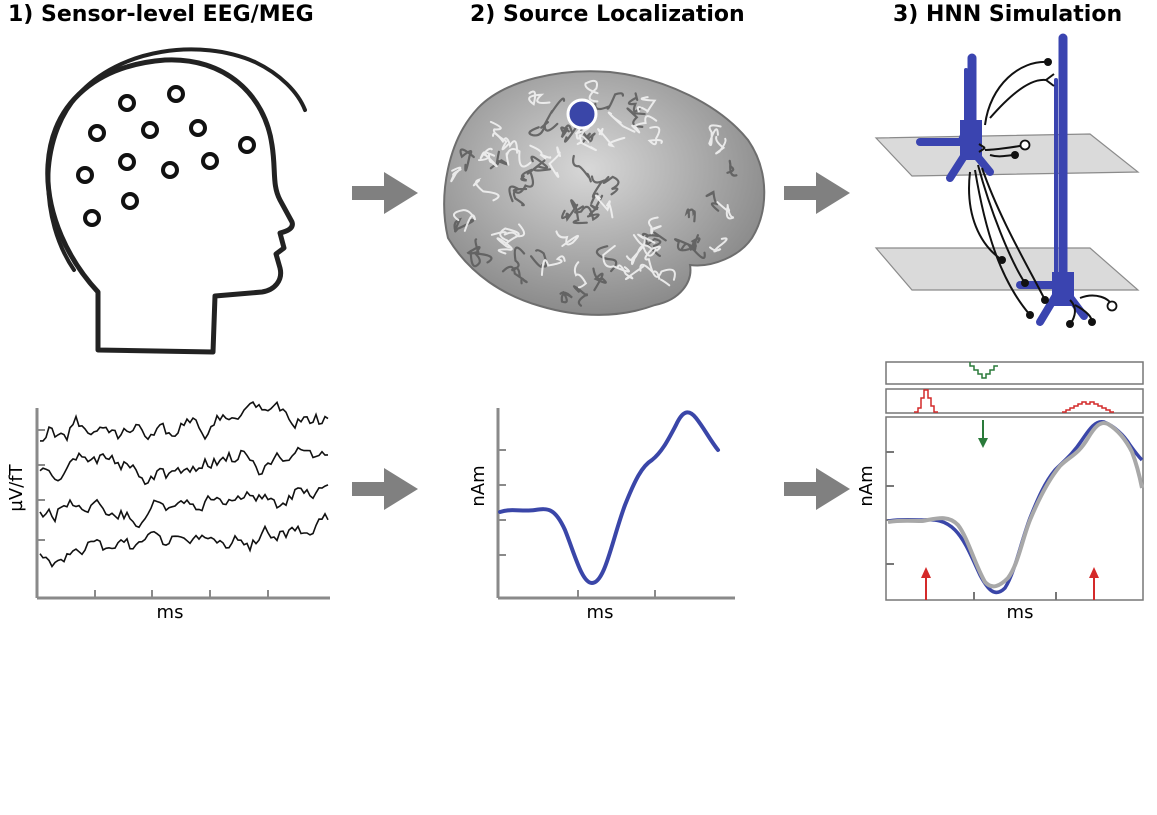 Image resolution: width=1157 pixels, height=815 pixels. Describe the element at coordinates (1008, 14) in the screenshot. I see `panel-3-title: 3) HNN Simulation` at that location.